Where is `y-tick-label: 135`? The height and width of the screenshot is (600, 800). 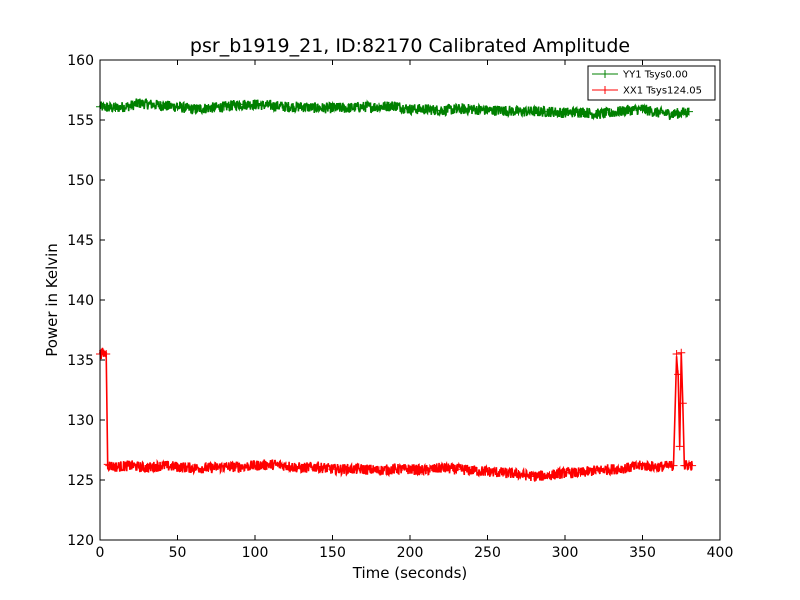
y-tick-label: 135 is located at coordinates (80, 361).